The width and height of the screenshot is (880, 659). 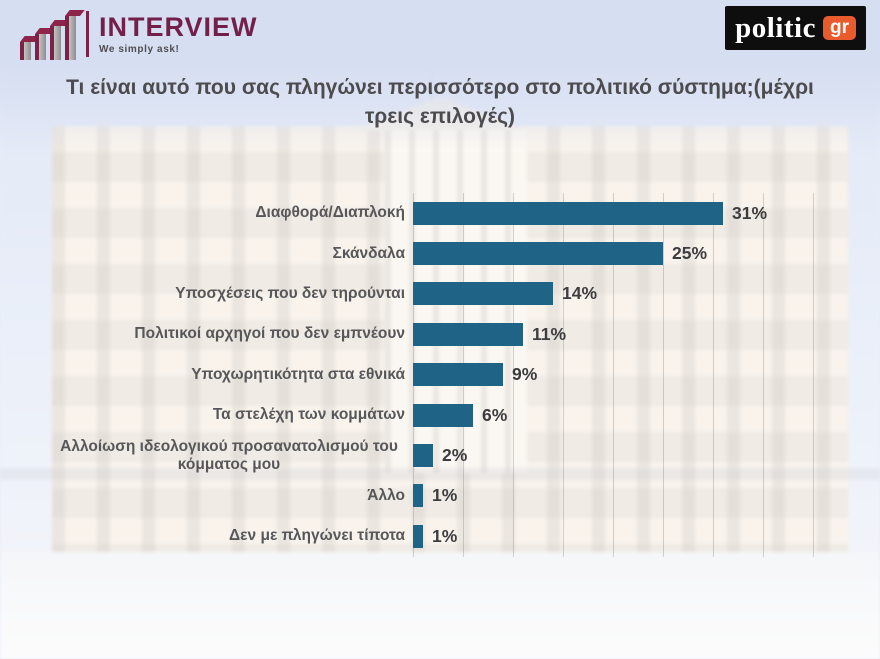 I want to click on bar-row: Δεν με πληγώνει τίποτα 1%, so click(x=440, y=536).